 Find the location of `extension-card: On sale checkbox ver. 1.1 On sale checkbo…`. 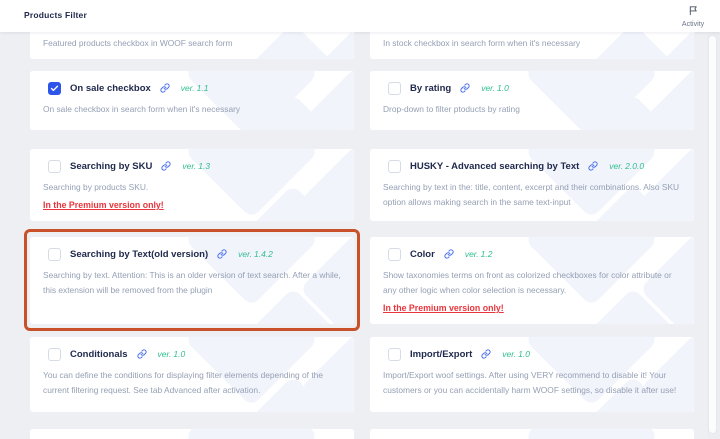

extension-card: On sale checkbox ver. 1.1 On sale checkbo… is located at coordinates (192, 100).